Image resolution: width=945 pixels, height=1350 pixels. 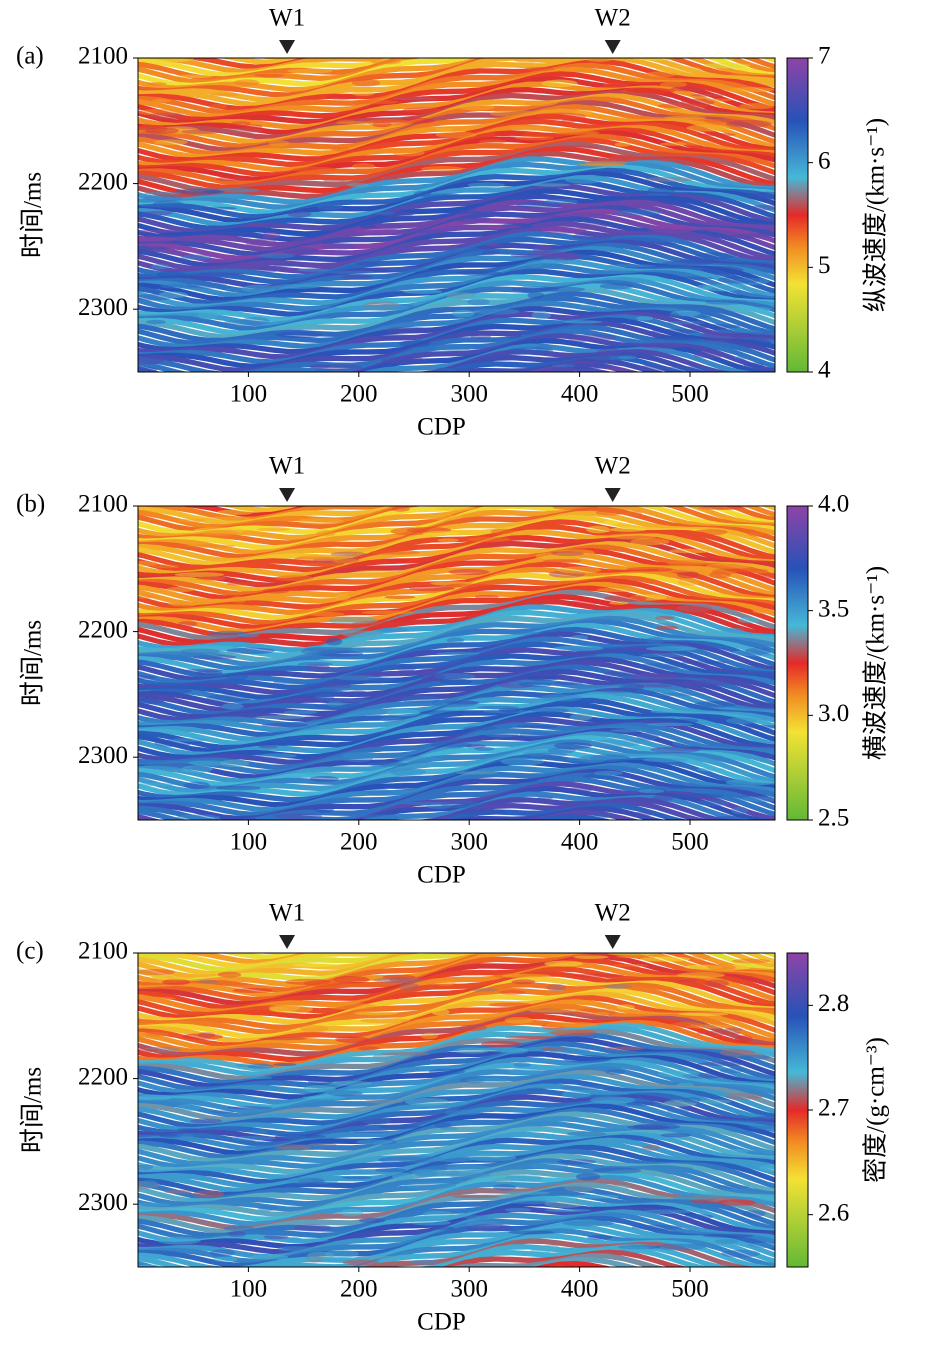 I want to click on colorbar-label: 横波速度/(km·s⁻¹), so click(x=876, y=663).